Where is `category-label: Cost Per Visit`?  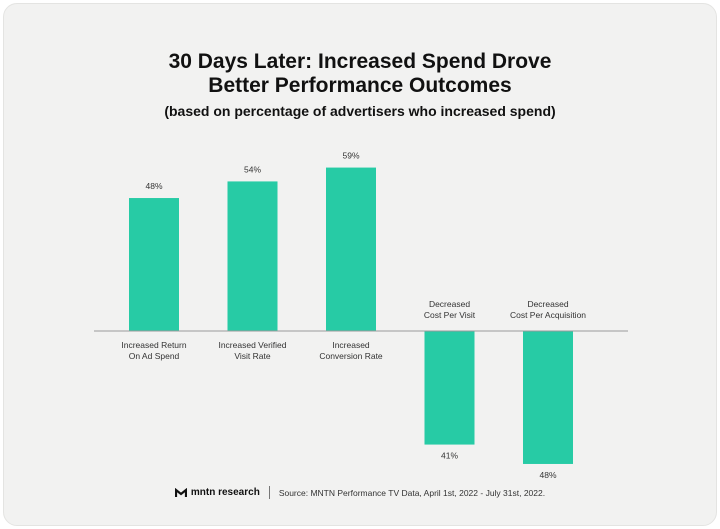 category-label: Cost Per Visit is located at coordinates (450, 315).